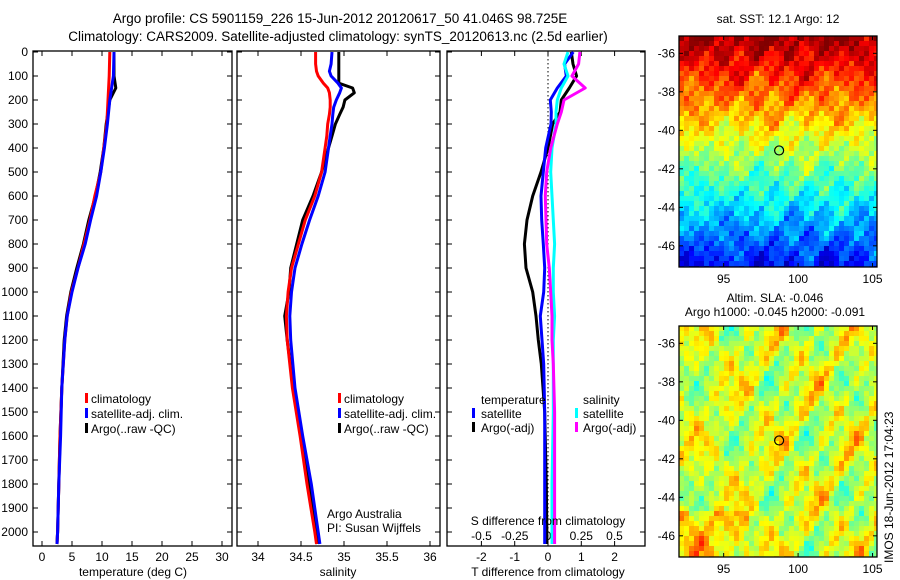 The height and width of the screenshot is (580, 900). What do you see at coordinates (18, 76) in the screenshot?
I see `depth-tick-label: 100` at bounding box center [18, 76].